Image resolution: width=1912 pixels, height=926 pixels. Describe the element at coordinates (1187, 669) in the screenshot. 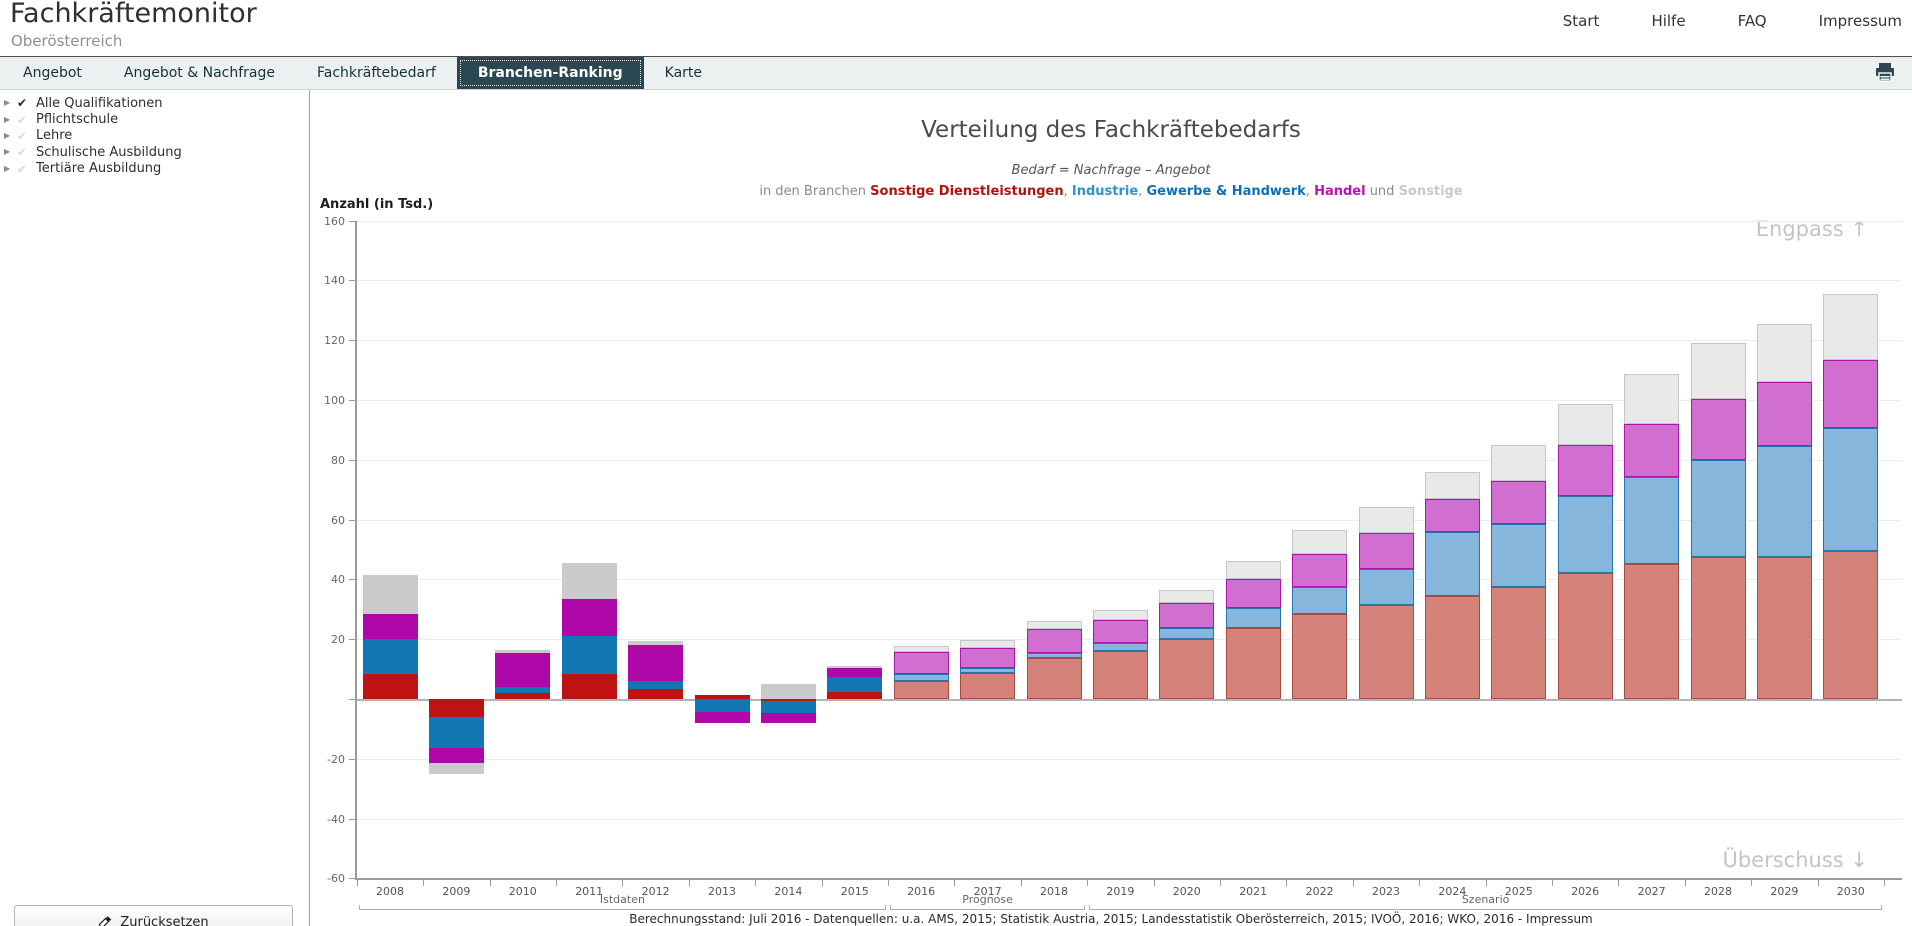

I see `bar-segment-2020-dienstleistungen` at that location.